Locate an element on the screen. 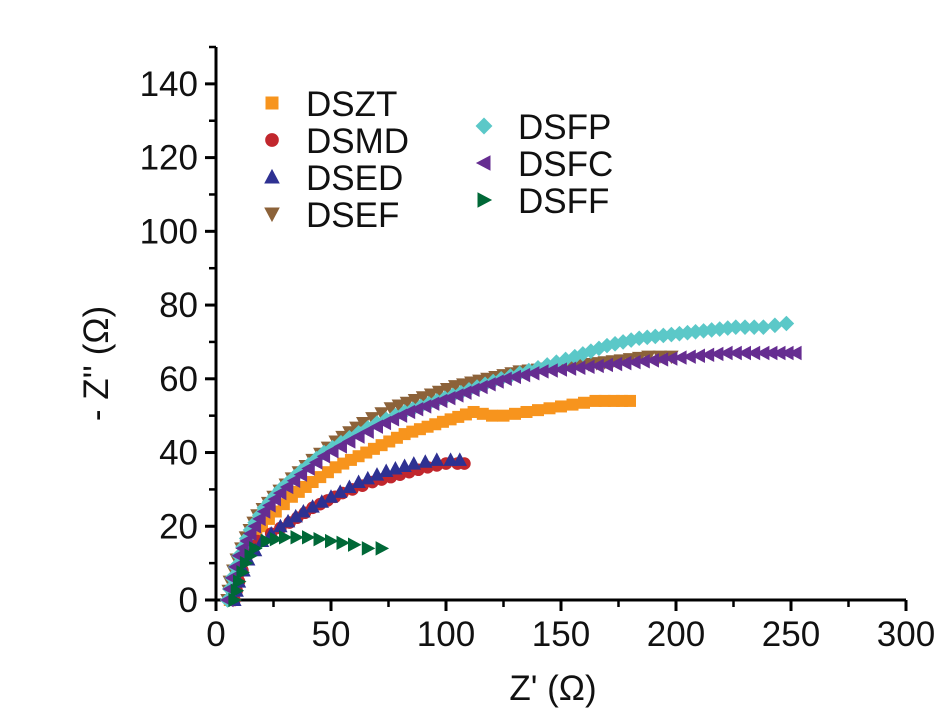 The height and width of the screenshot is (715, 941). legend-item-dszt: DSZT is located at coordinates (331, 104).